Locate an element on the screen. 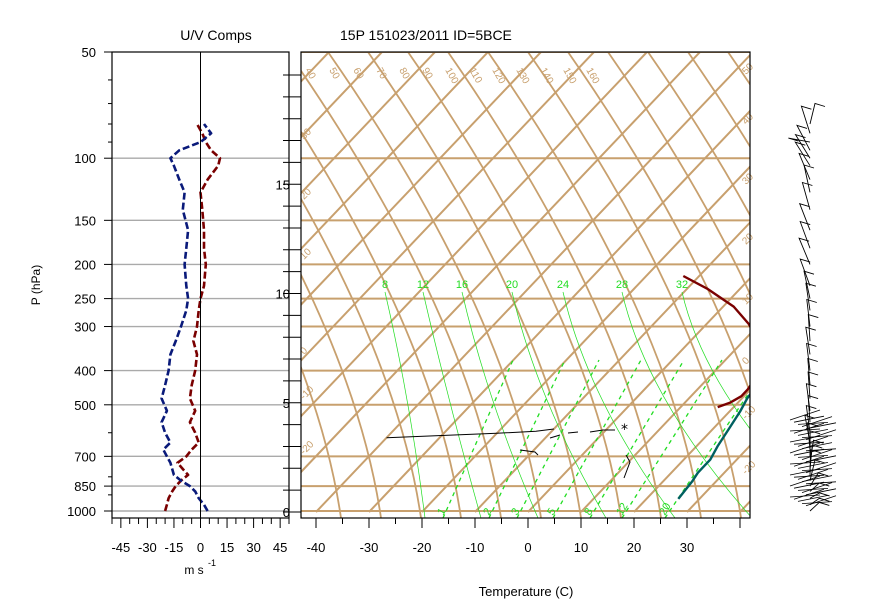 The height and width of the screenshot is (600, 887). temperature-tick-label: 20 is located at coordinates (634, 547).